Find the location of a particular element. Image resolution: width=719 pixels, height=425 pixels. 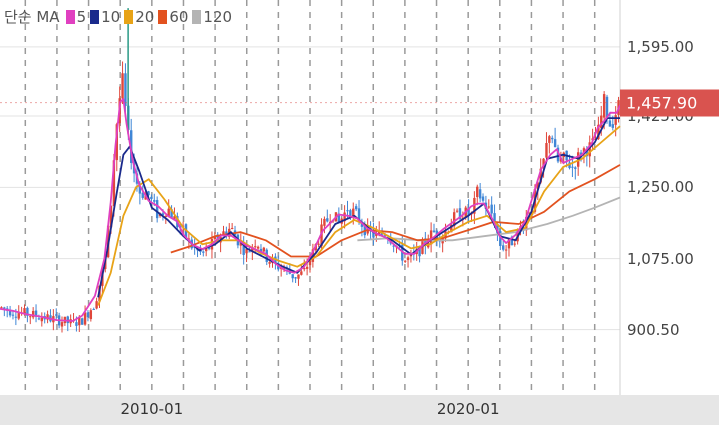

current-price-label: 1,457.90 is located at coordinates (669, 103).